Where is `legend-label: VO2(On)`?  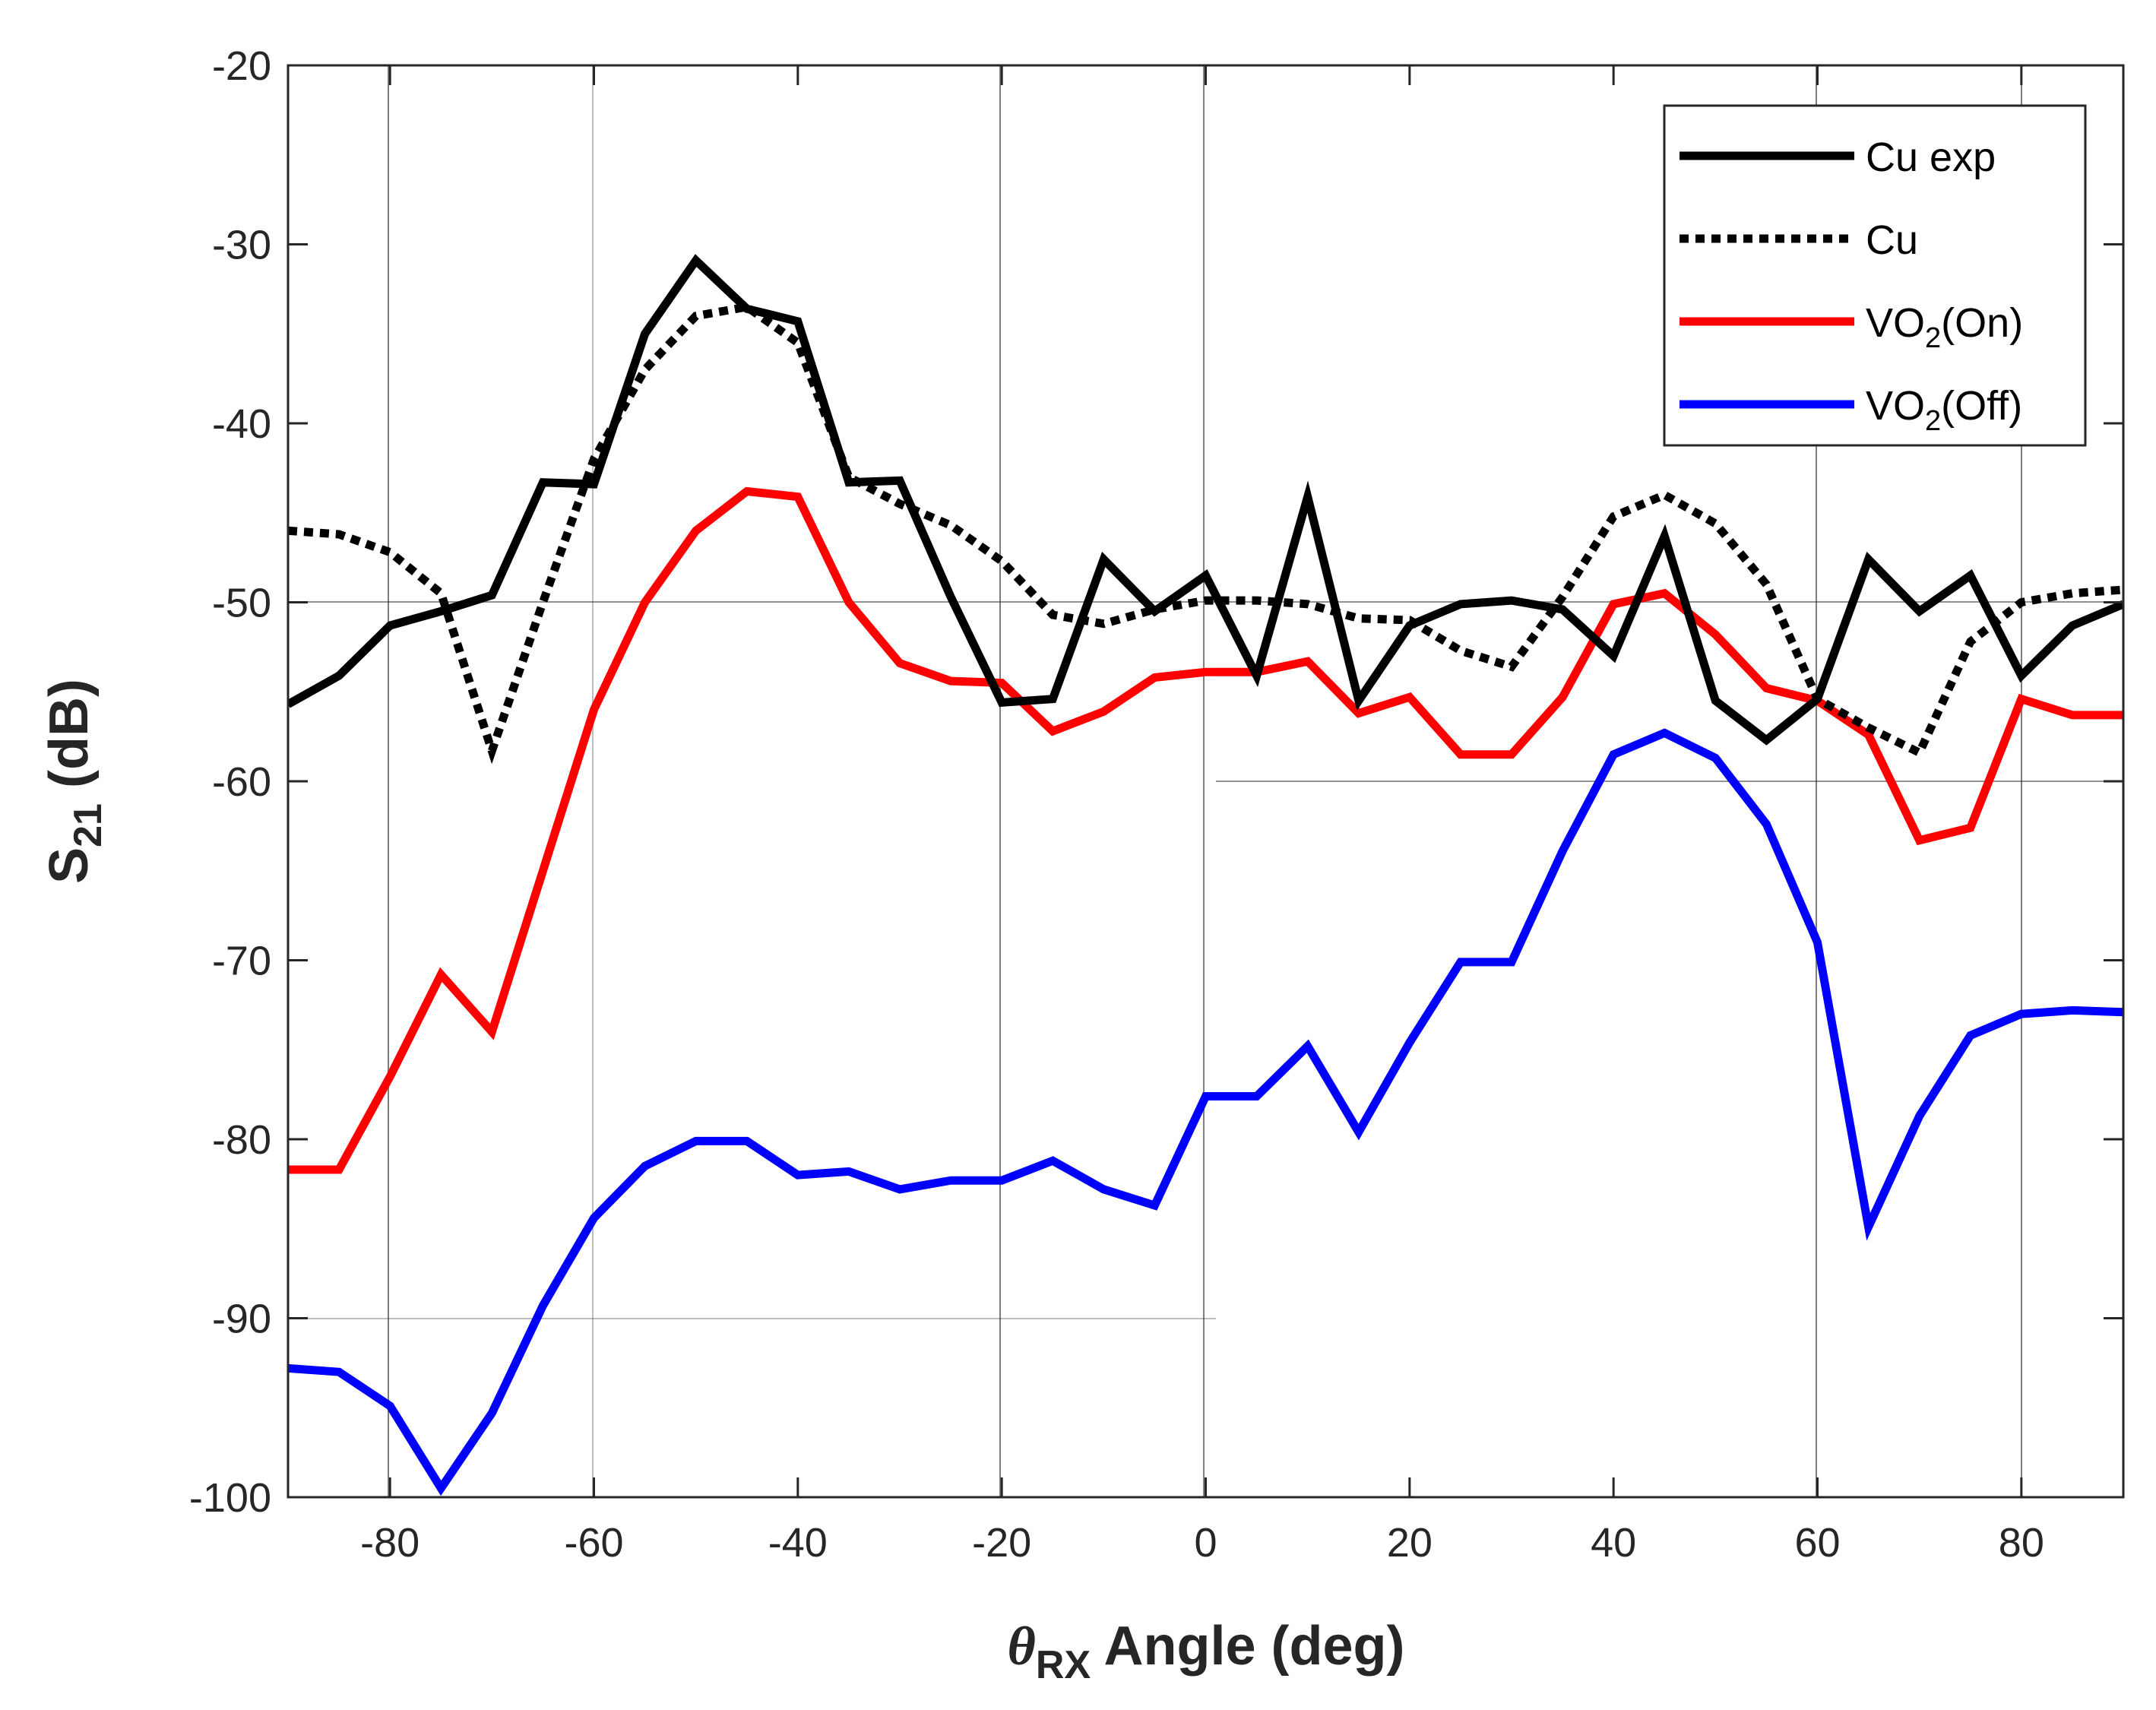
legend-label: VO2(On) is located at coordinates (1945, 327).